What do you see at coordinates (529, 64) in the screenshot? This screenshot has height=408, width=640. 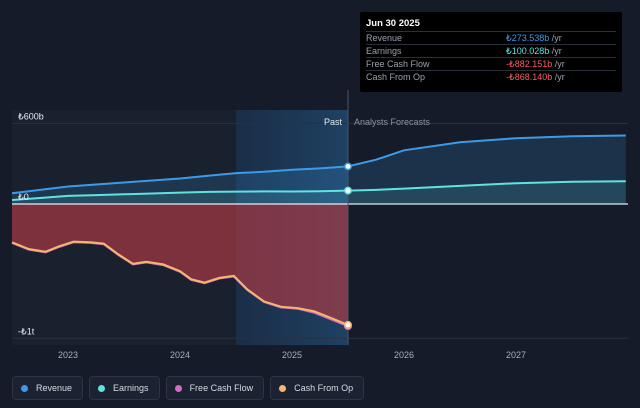 I see `tooltip-value: -₺882.151b` at bounding box center [529, 64].